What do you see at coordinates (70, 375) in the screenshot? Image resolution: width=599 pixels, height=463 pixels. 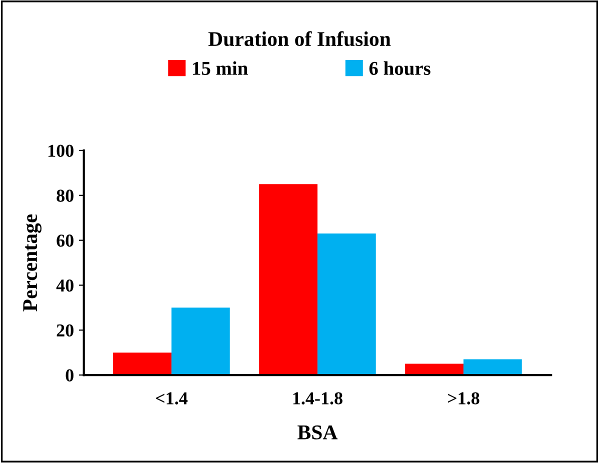 I see `y-tick-label: 0` at bounding box center [70, 375].